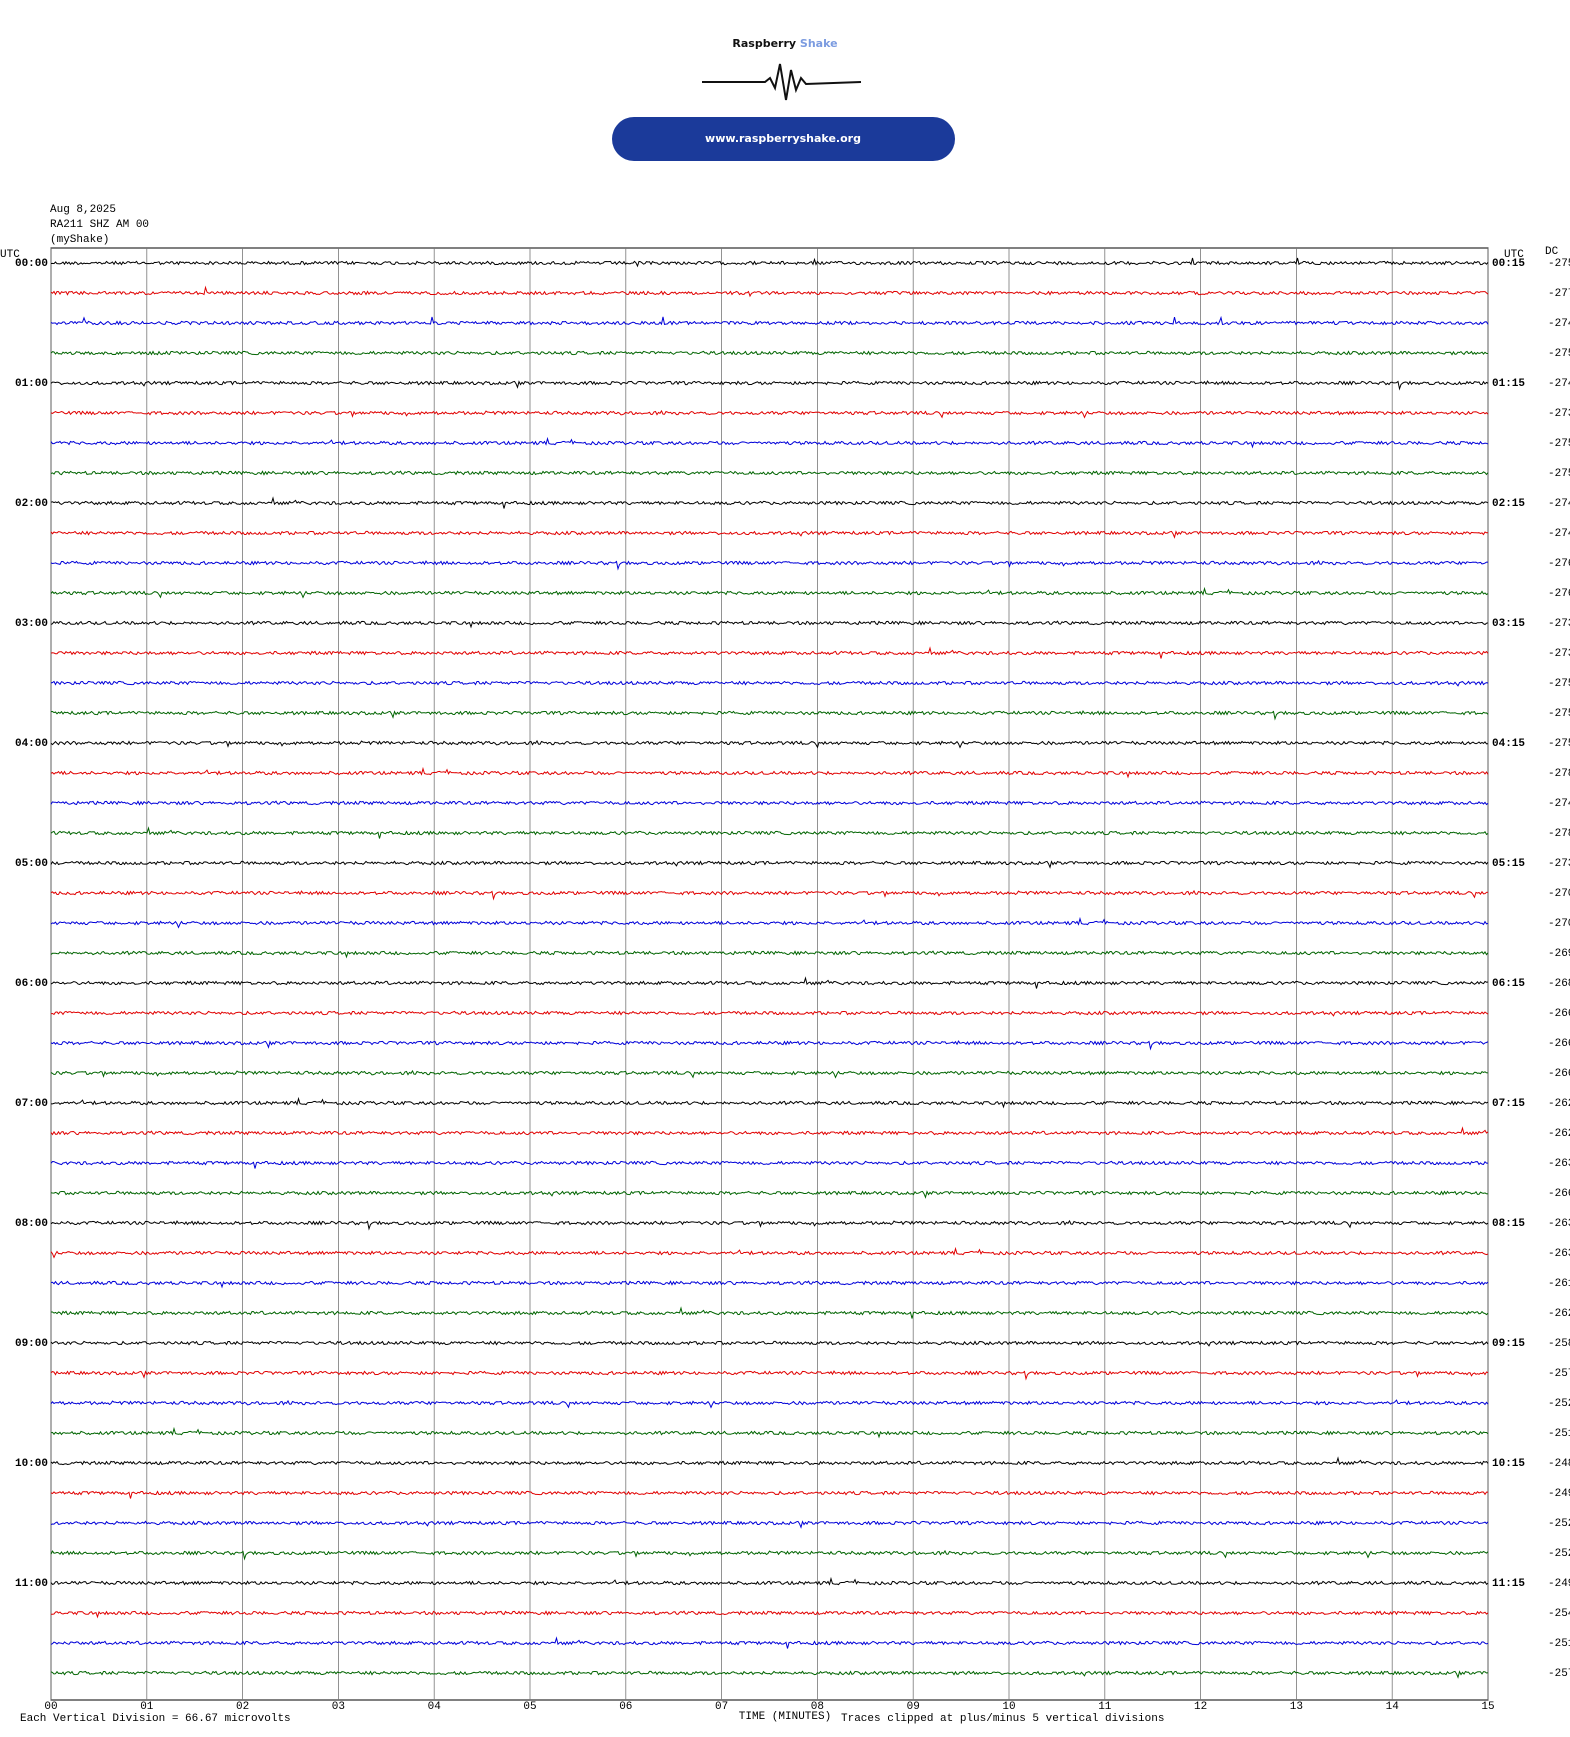 This screenshot has width=1570, height=1737. I want to click on url: www.raspberryshake.org, so click(783, 138).